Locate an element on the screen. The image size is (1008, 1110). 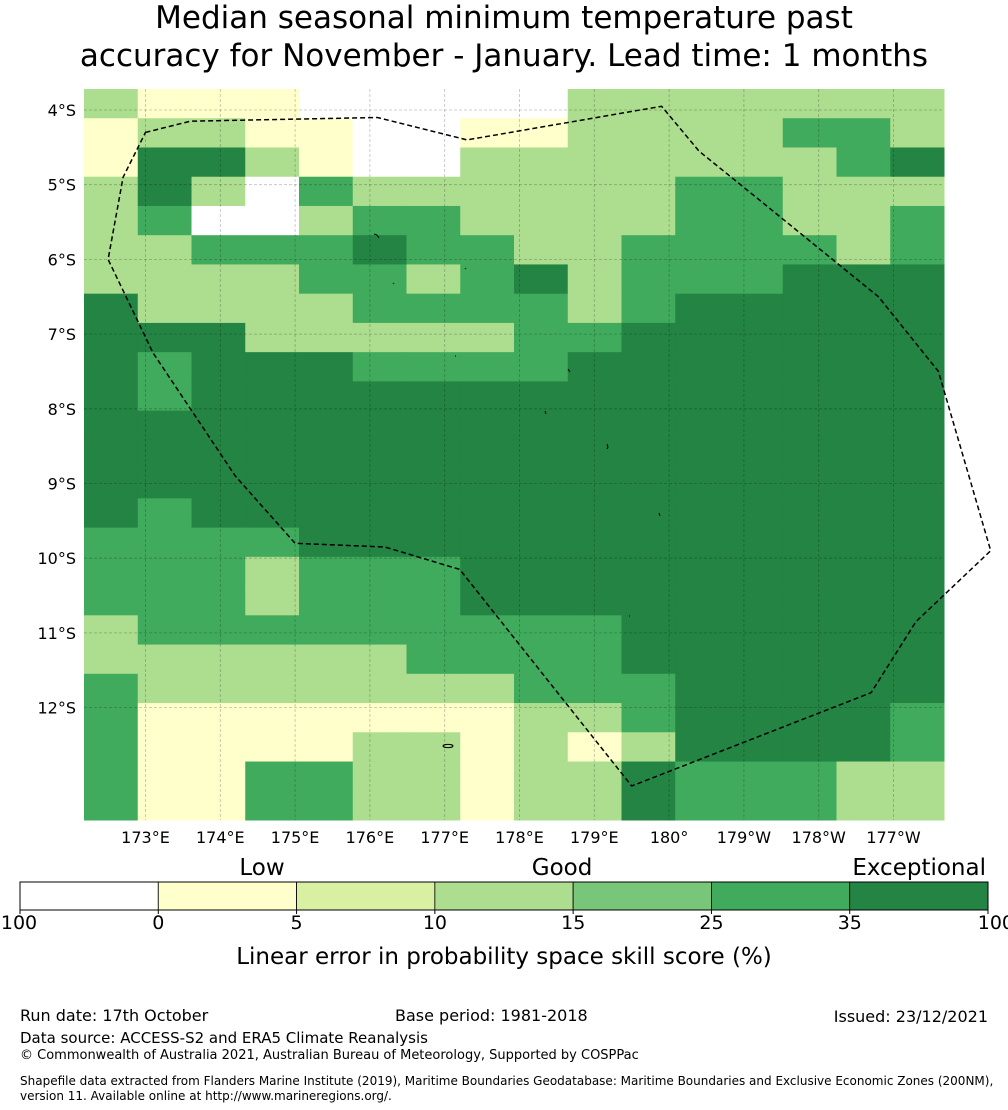
longitude-tick-label: 176°E is located at coordinates (370, 837).